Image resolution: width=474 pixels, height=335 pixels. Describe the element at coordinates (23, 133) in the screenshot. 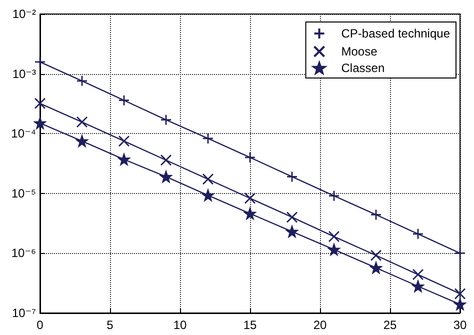

I see `y-tick-label: 10⁻⁴` at that location.